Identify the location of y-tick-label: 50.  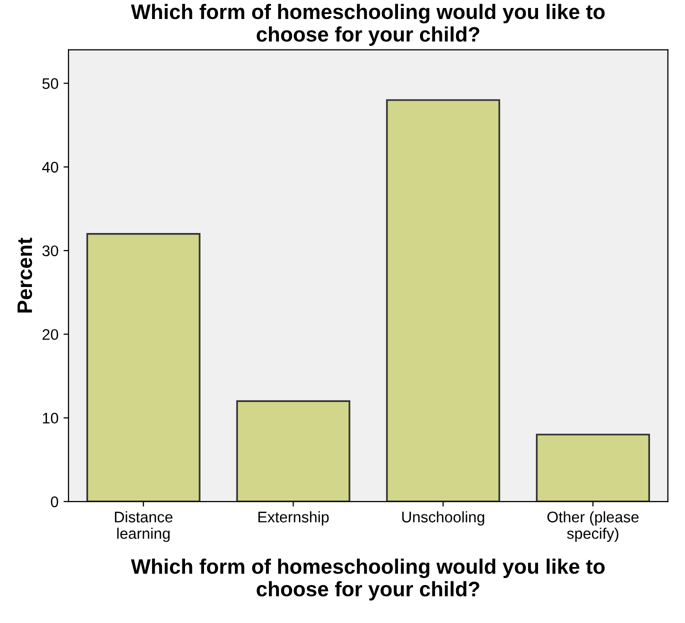
(50, 83).